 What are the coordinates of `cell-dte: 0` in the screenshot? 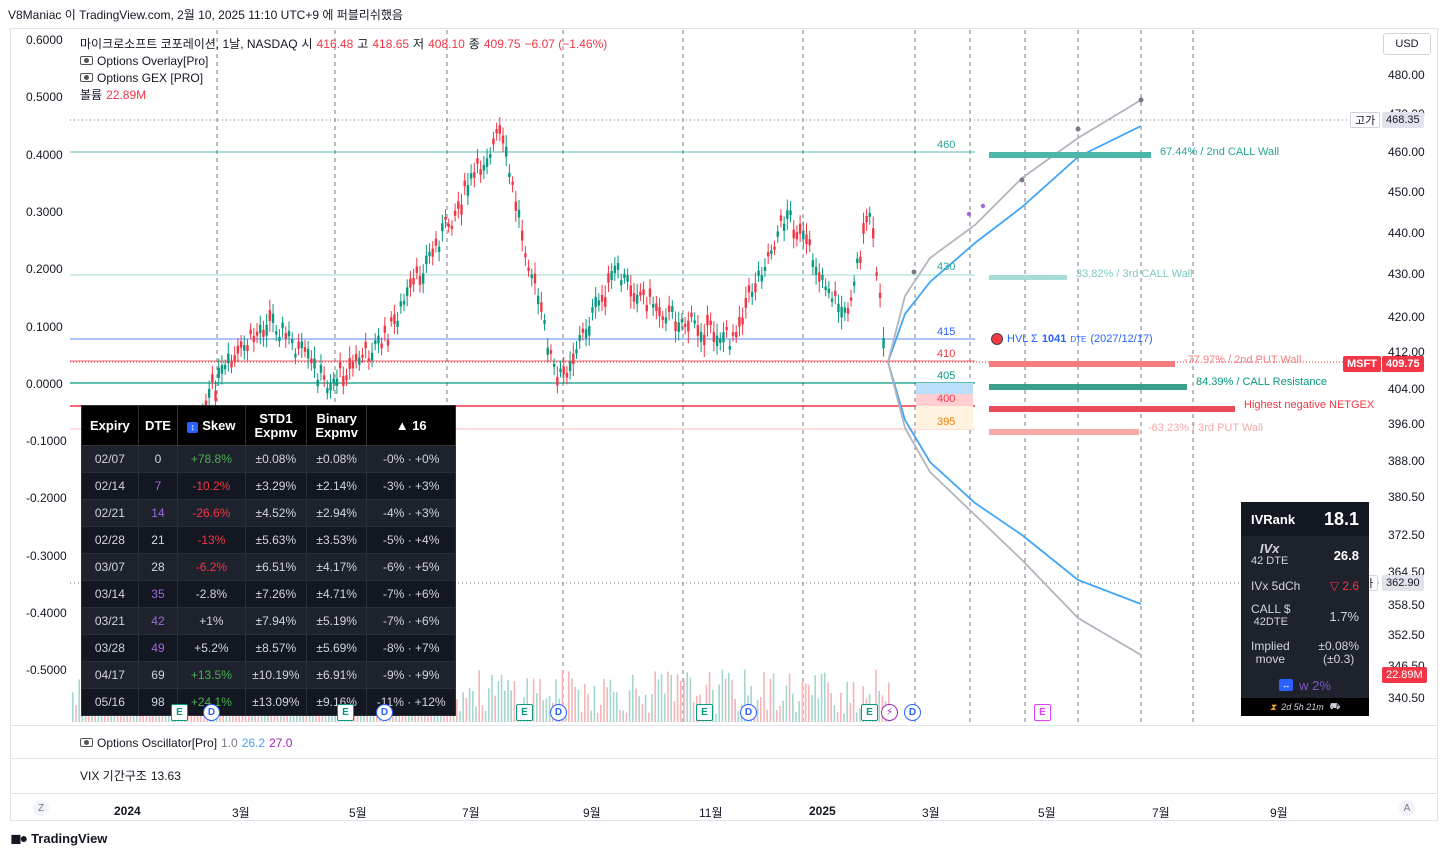 It's located at (158, 459).